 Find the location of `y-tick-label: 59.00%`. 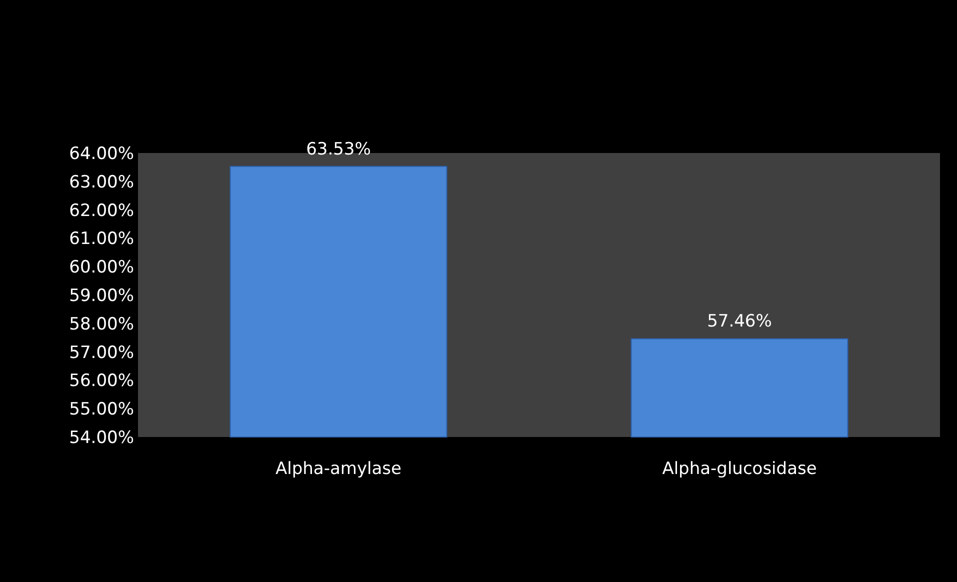

y-tick-label: 59.00% is located at coordinates (101, 296).